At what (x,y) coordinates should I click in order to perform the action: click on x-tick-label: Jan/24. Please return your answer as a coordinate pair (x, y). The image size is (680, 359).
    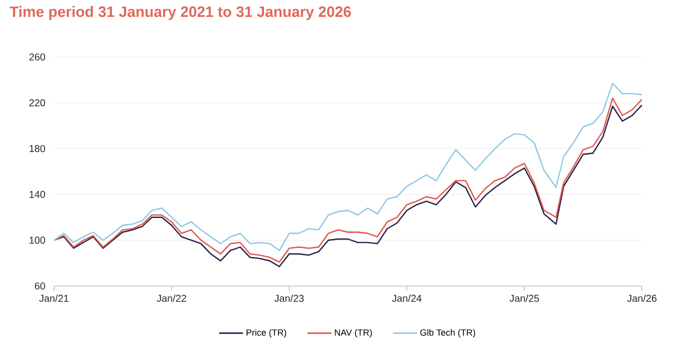
    Looking at the image, I should click on (407, 298).